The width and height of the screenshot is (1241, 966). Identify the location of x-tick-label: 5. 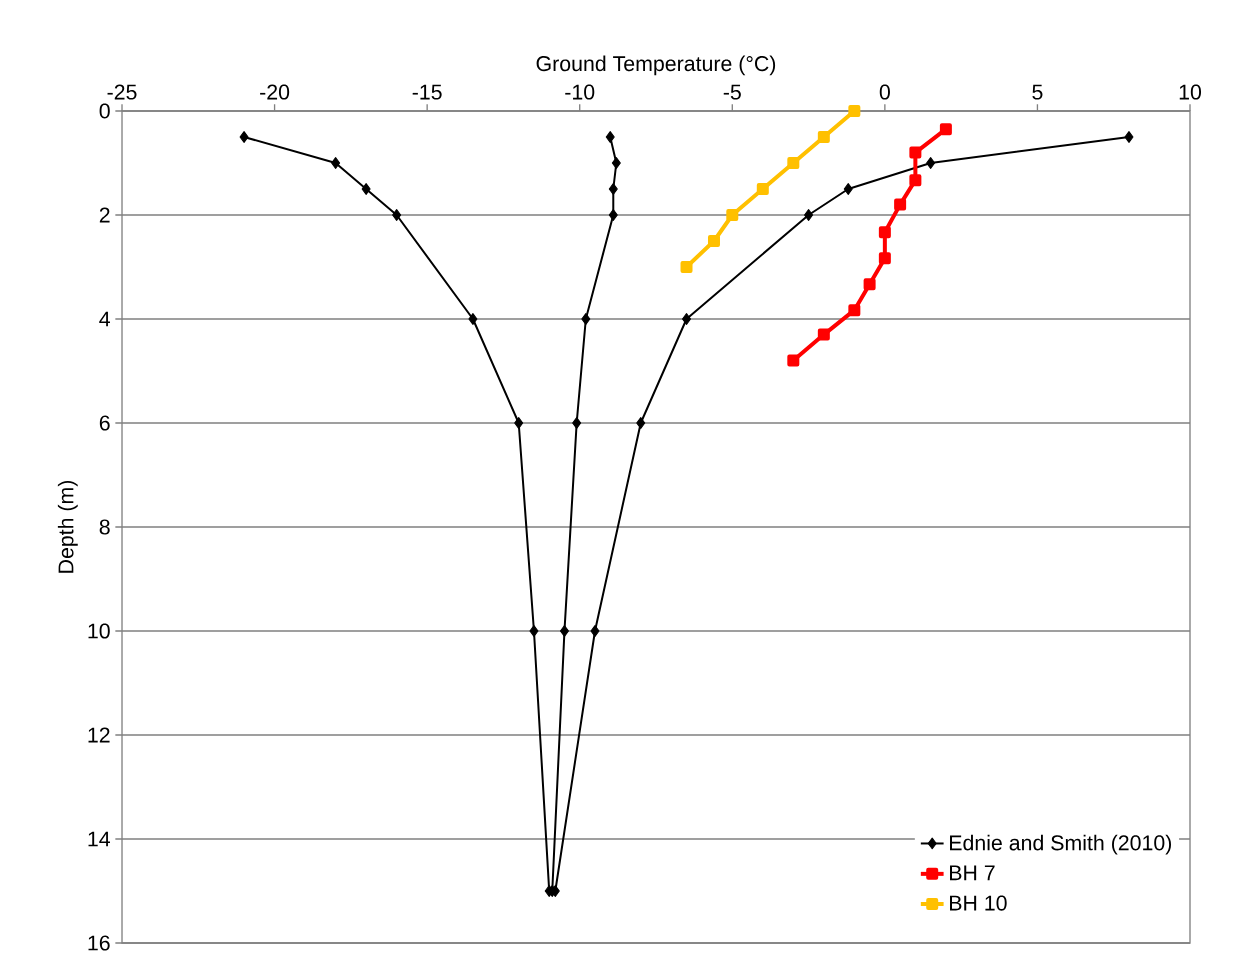
(1037, 92).